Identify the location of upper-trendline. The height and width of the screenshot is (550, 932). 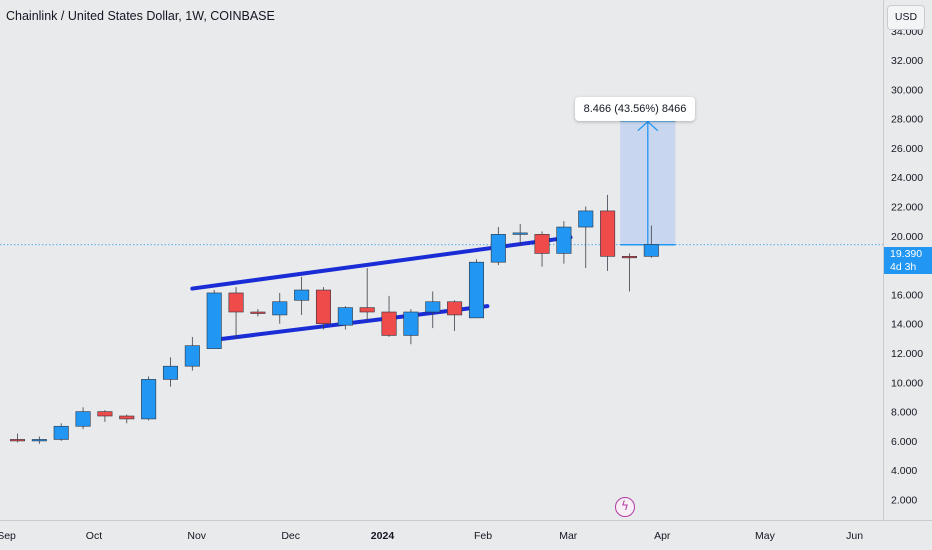
(381, 263).